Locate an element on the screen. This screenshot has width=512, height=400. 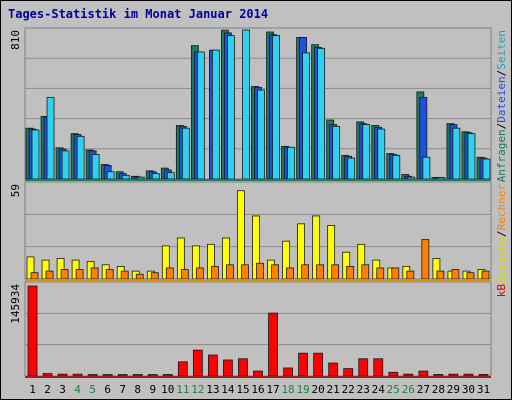
legend: kB is located at coordinates (501, 291).